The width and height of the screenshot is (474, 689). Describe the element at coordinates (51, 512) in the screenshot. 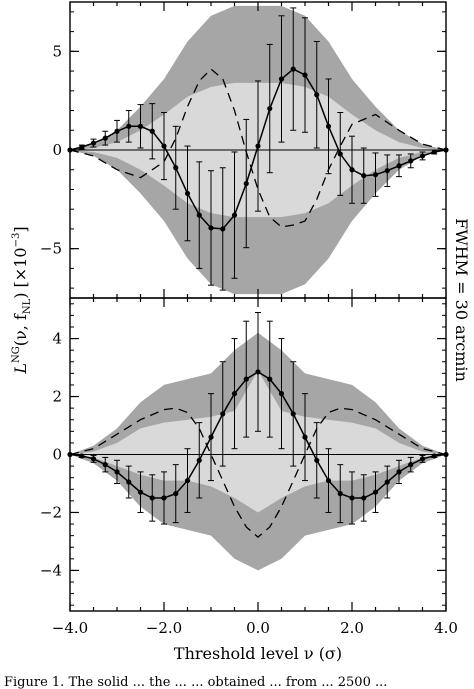

I see `bottom-ytick-label: −2` at that location.